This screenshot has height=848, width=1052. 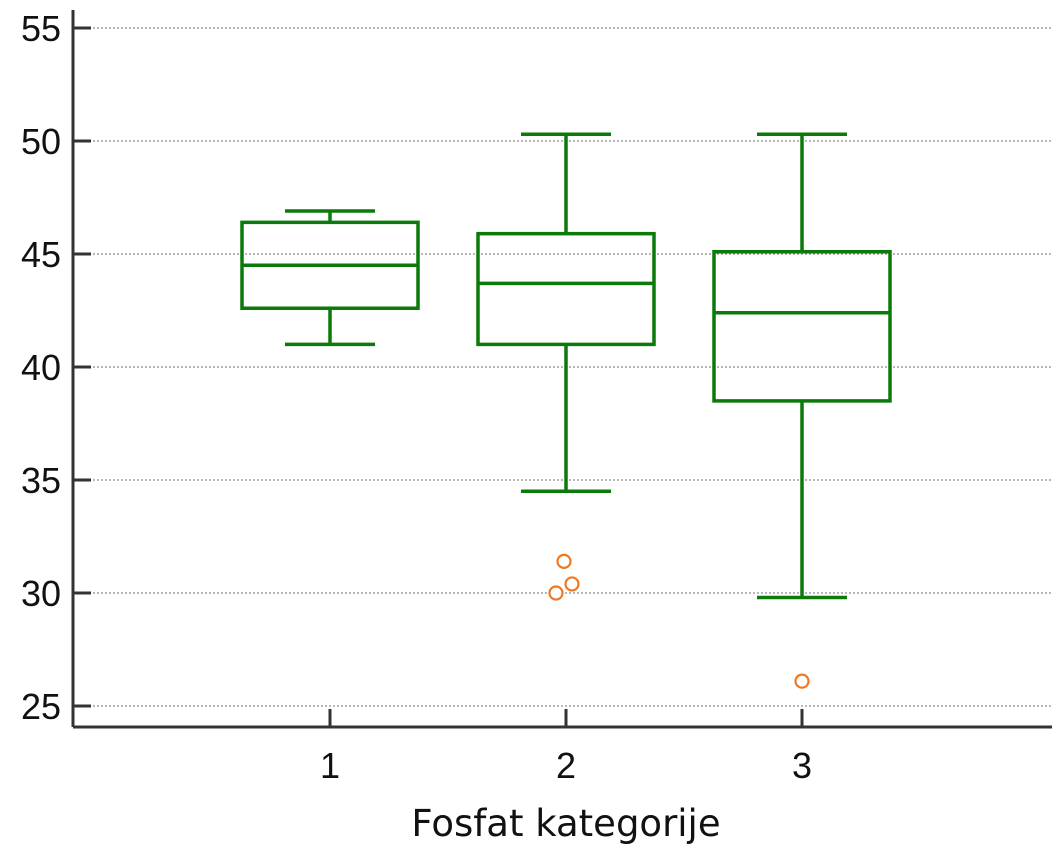 What do you see at coordinates (566, 765) in the screenshot?
I see `x-tick-label: 2` at bounding box center [566, 765].